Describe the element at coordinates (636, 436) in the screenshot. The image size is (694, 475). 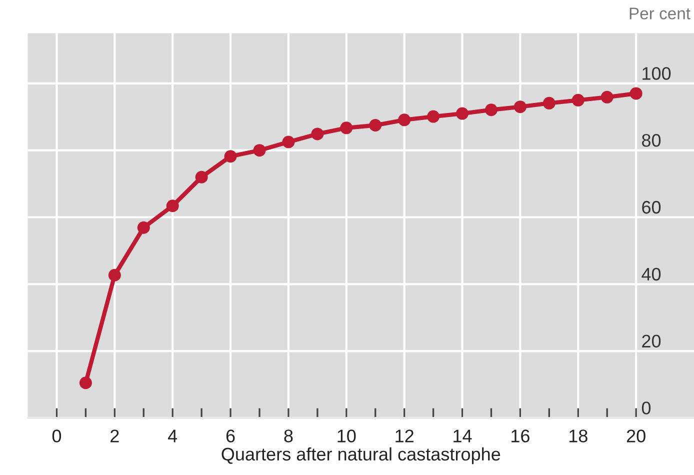
I see `x-tick-label: 20` at that location.